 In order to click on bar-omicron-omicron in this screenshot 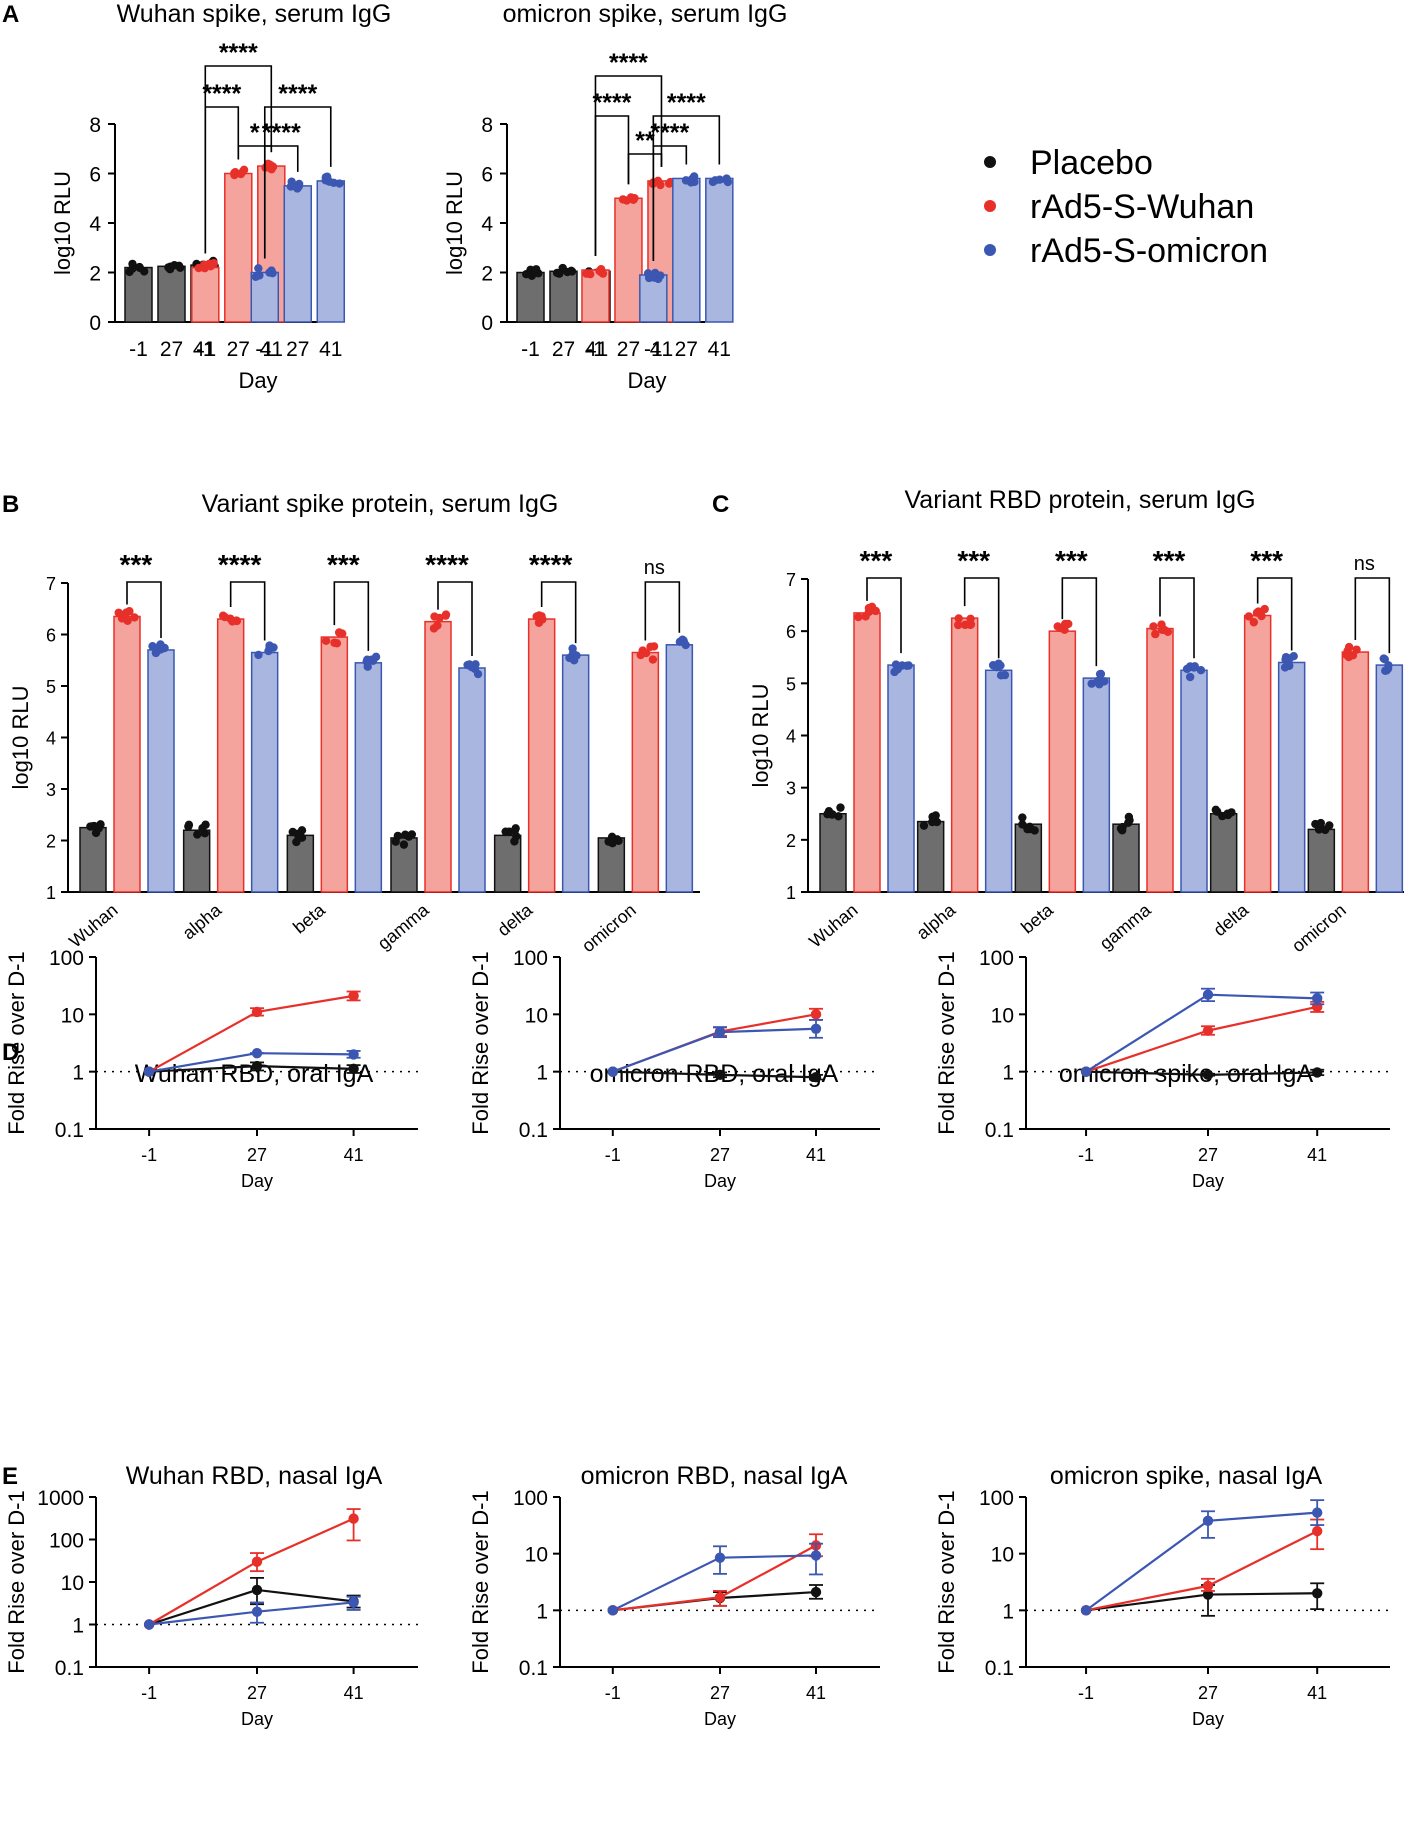, I will do `click(679, 768)`.